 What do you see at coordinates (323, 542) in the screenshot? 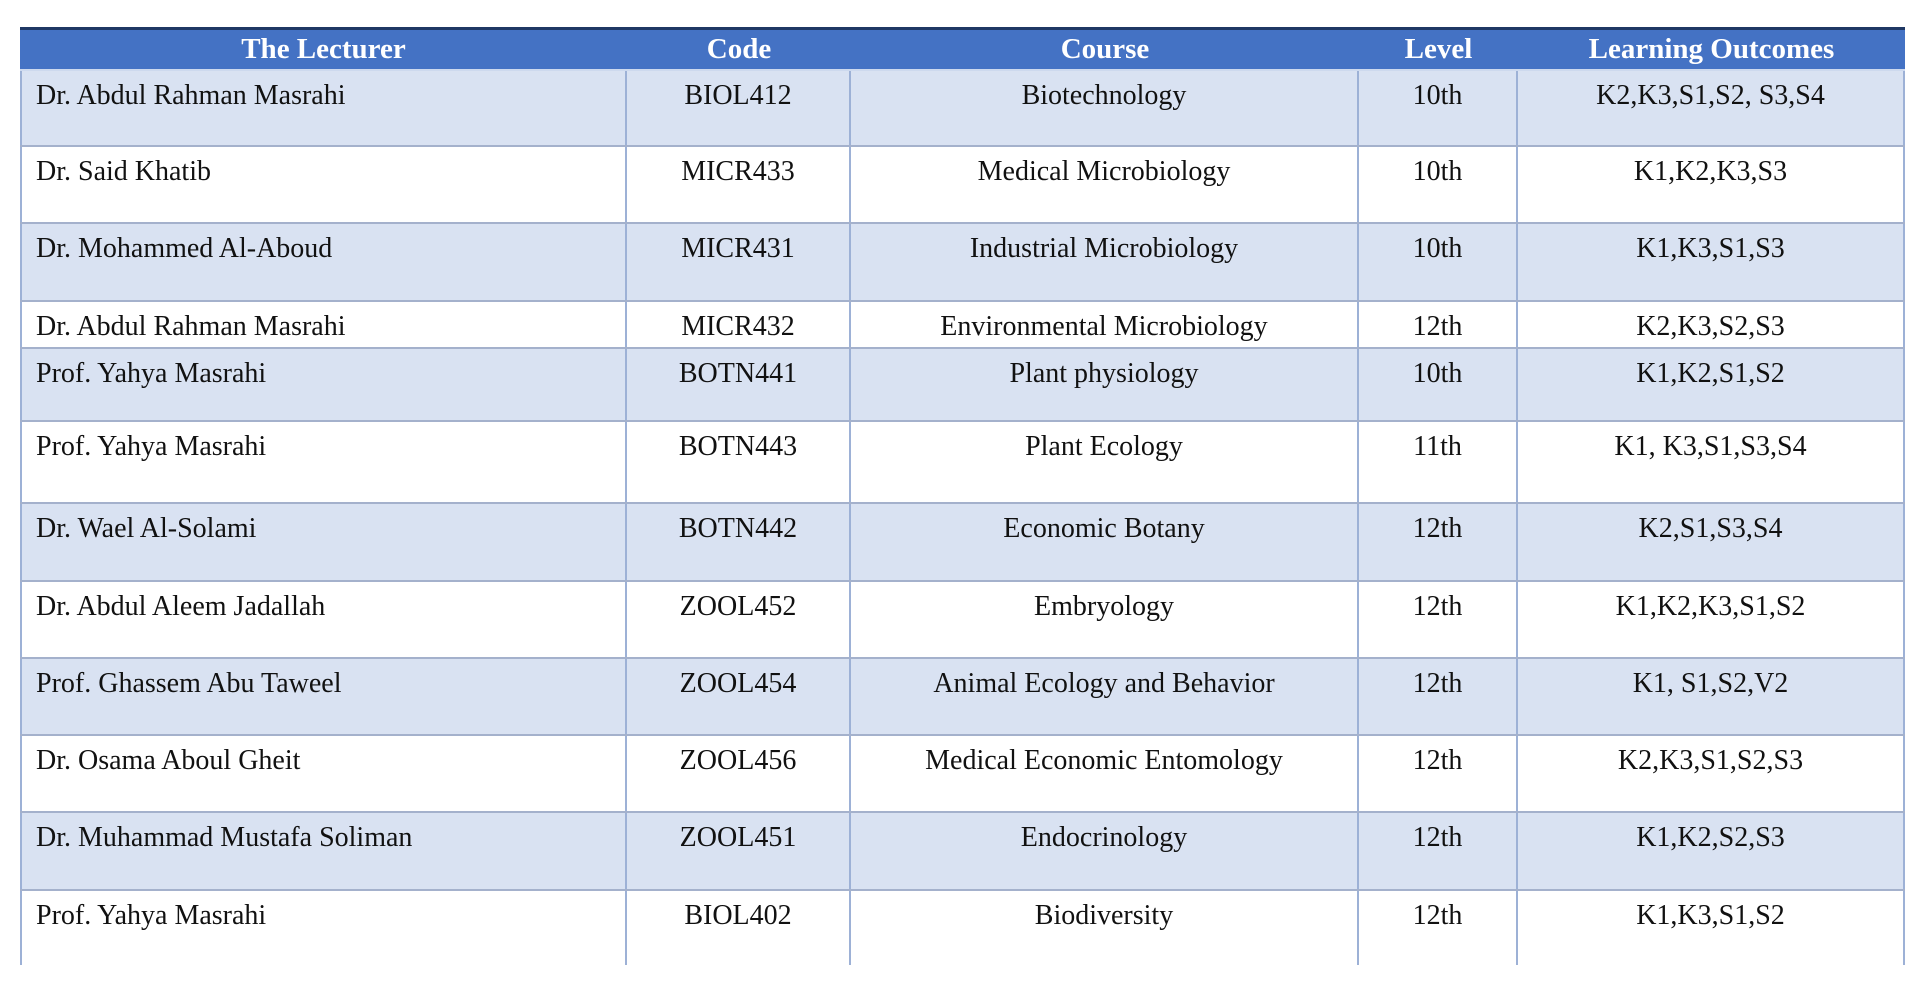
I see `cell-lecturer: Dr. Wael Al-Solami` at bounding box center [323, 542].